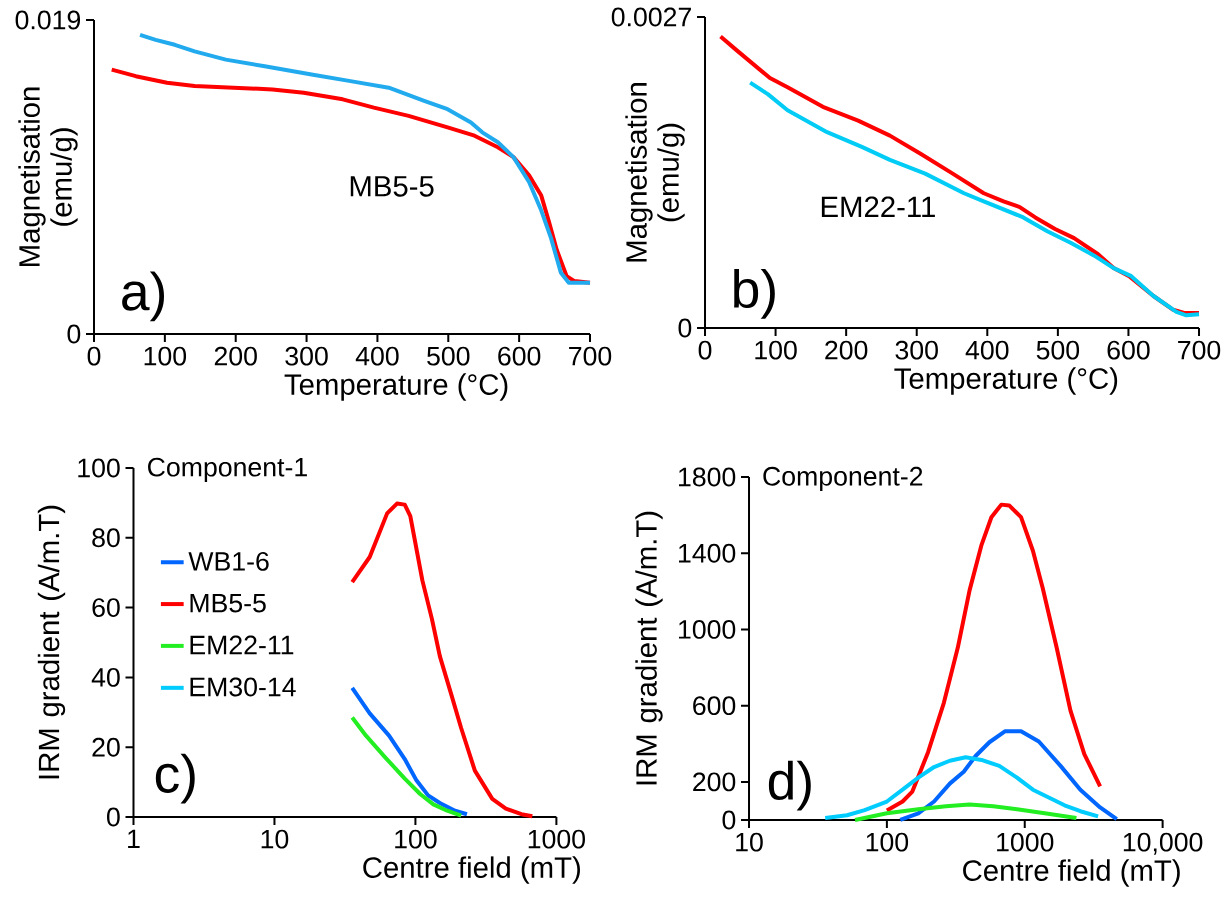  I want to click on annotation: d), so click(789, 785).